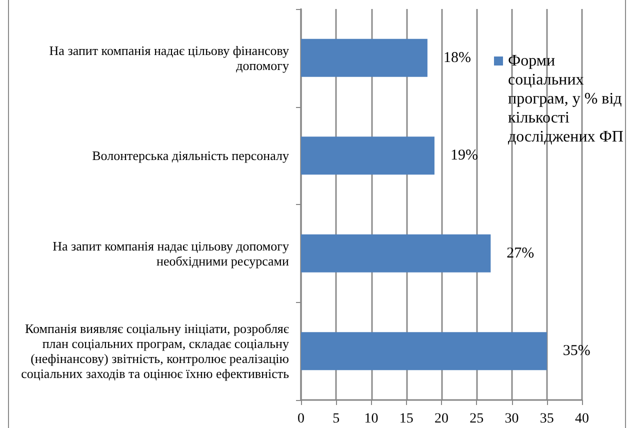  What do you see at coordinates (371, 419) in the screenshot?
I see `x-tick-label: 10` at bounding box center [371, 419].